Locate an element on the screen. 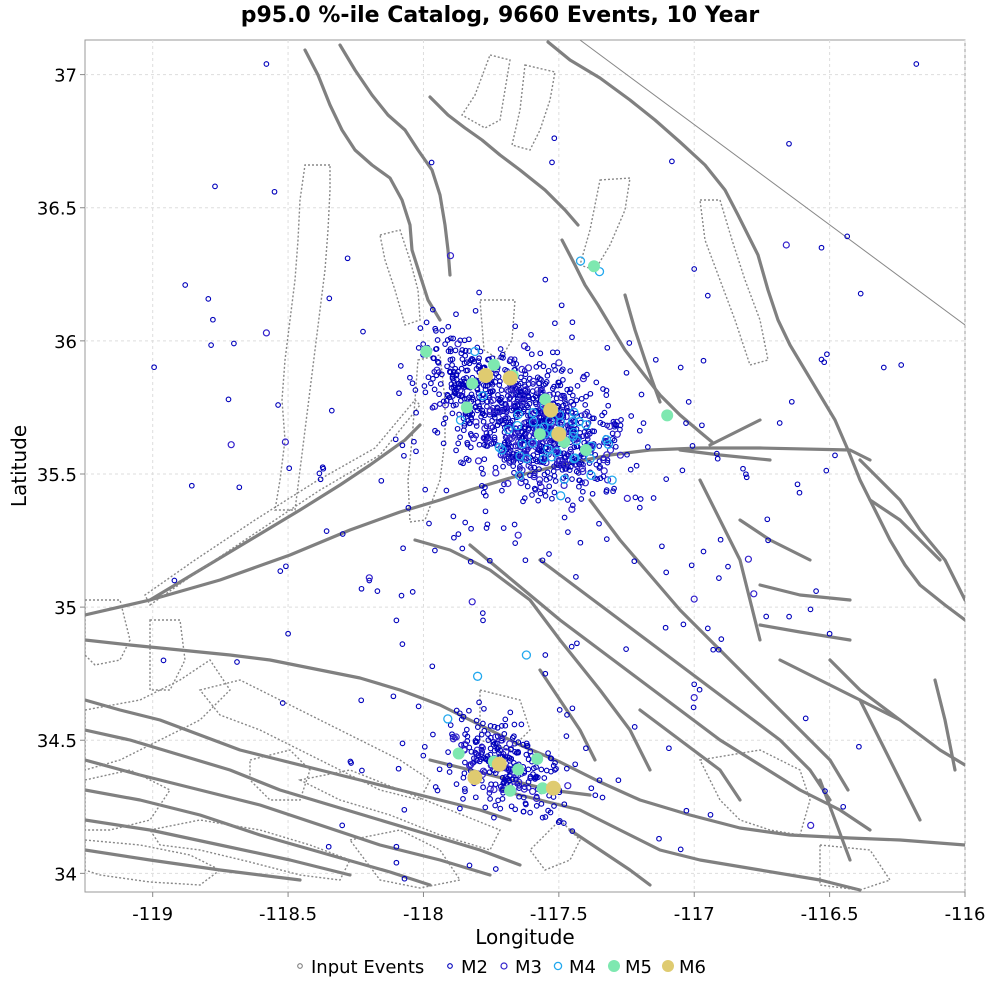  legend-marker is located at coordinates (450, 966).